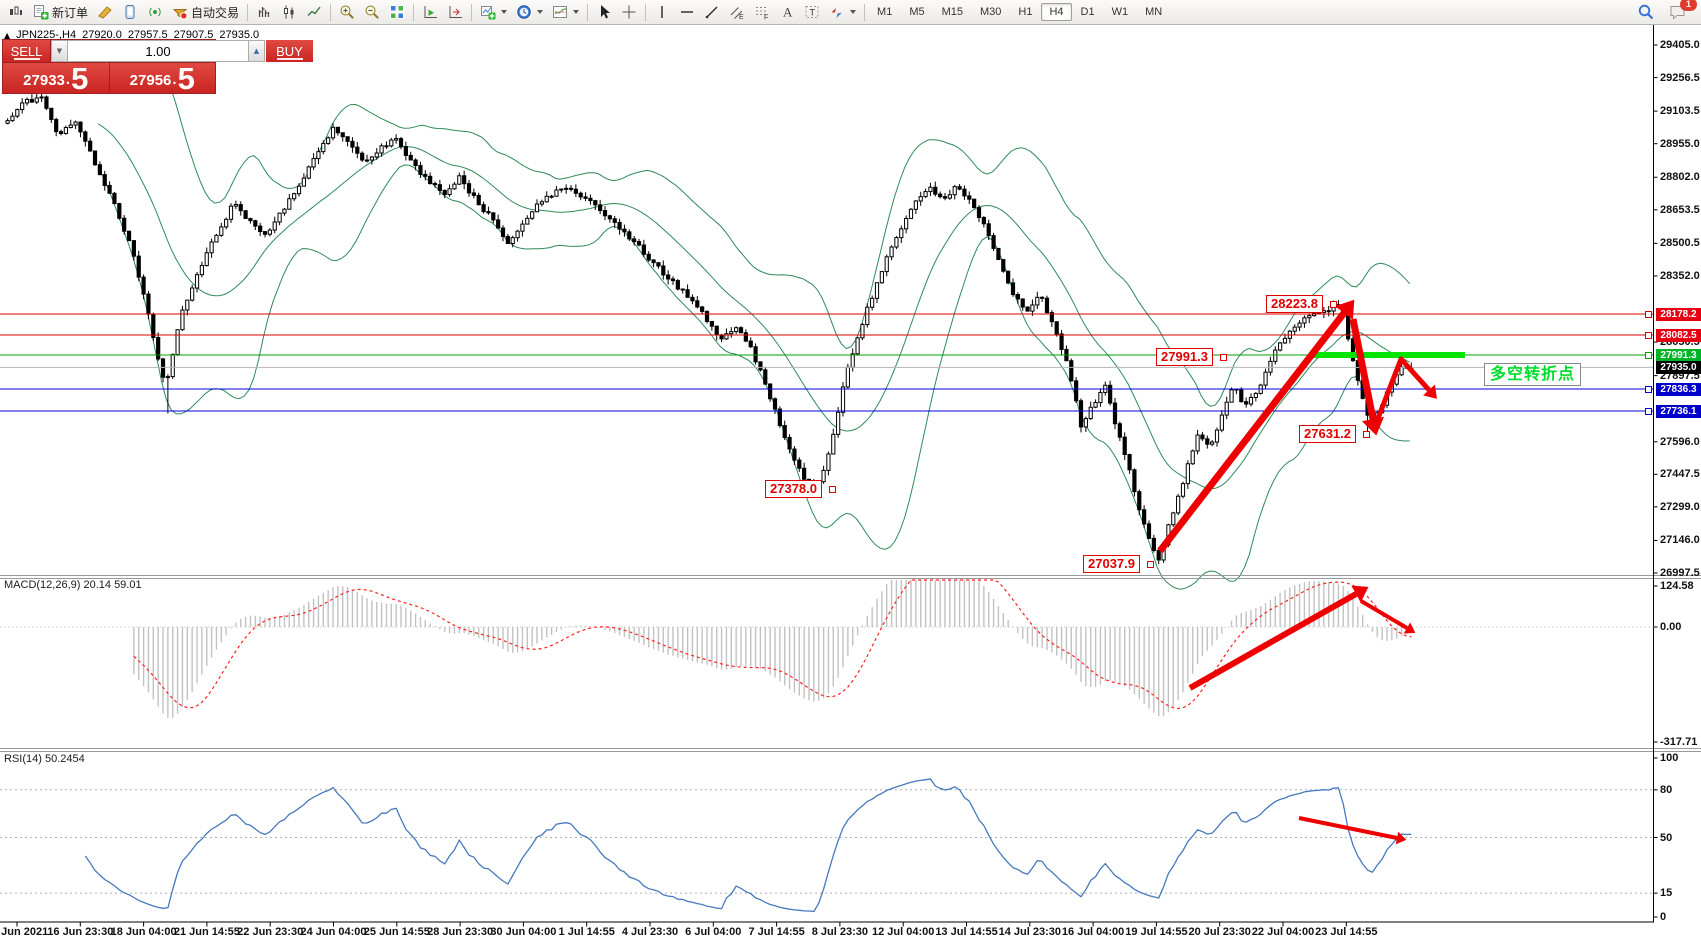 The image size is (1701, 942). I want to click on timeframe-m1-button: M1, so click(885, 12).